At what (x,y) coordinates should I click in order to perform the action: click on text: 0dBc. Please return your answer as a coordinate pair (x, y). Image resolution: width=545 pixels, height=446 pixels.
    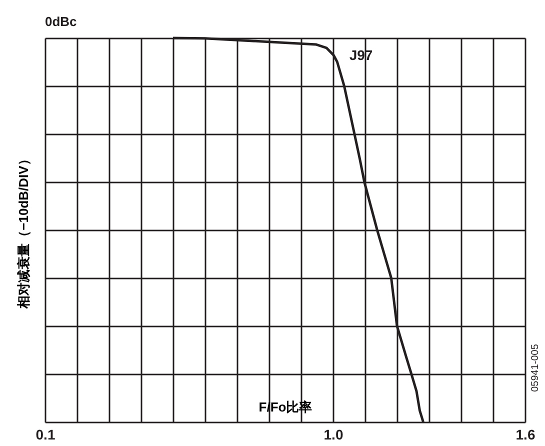
    Looking at the image, I should click on (61, 21).